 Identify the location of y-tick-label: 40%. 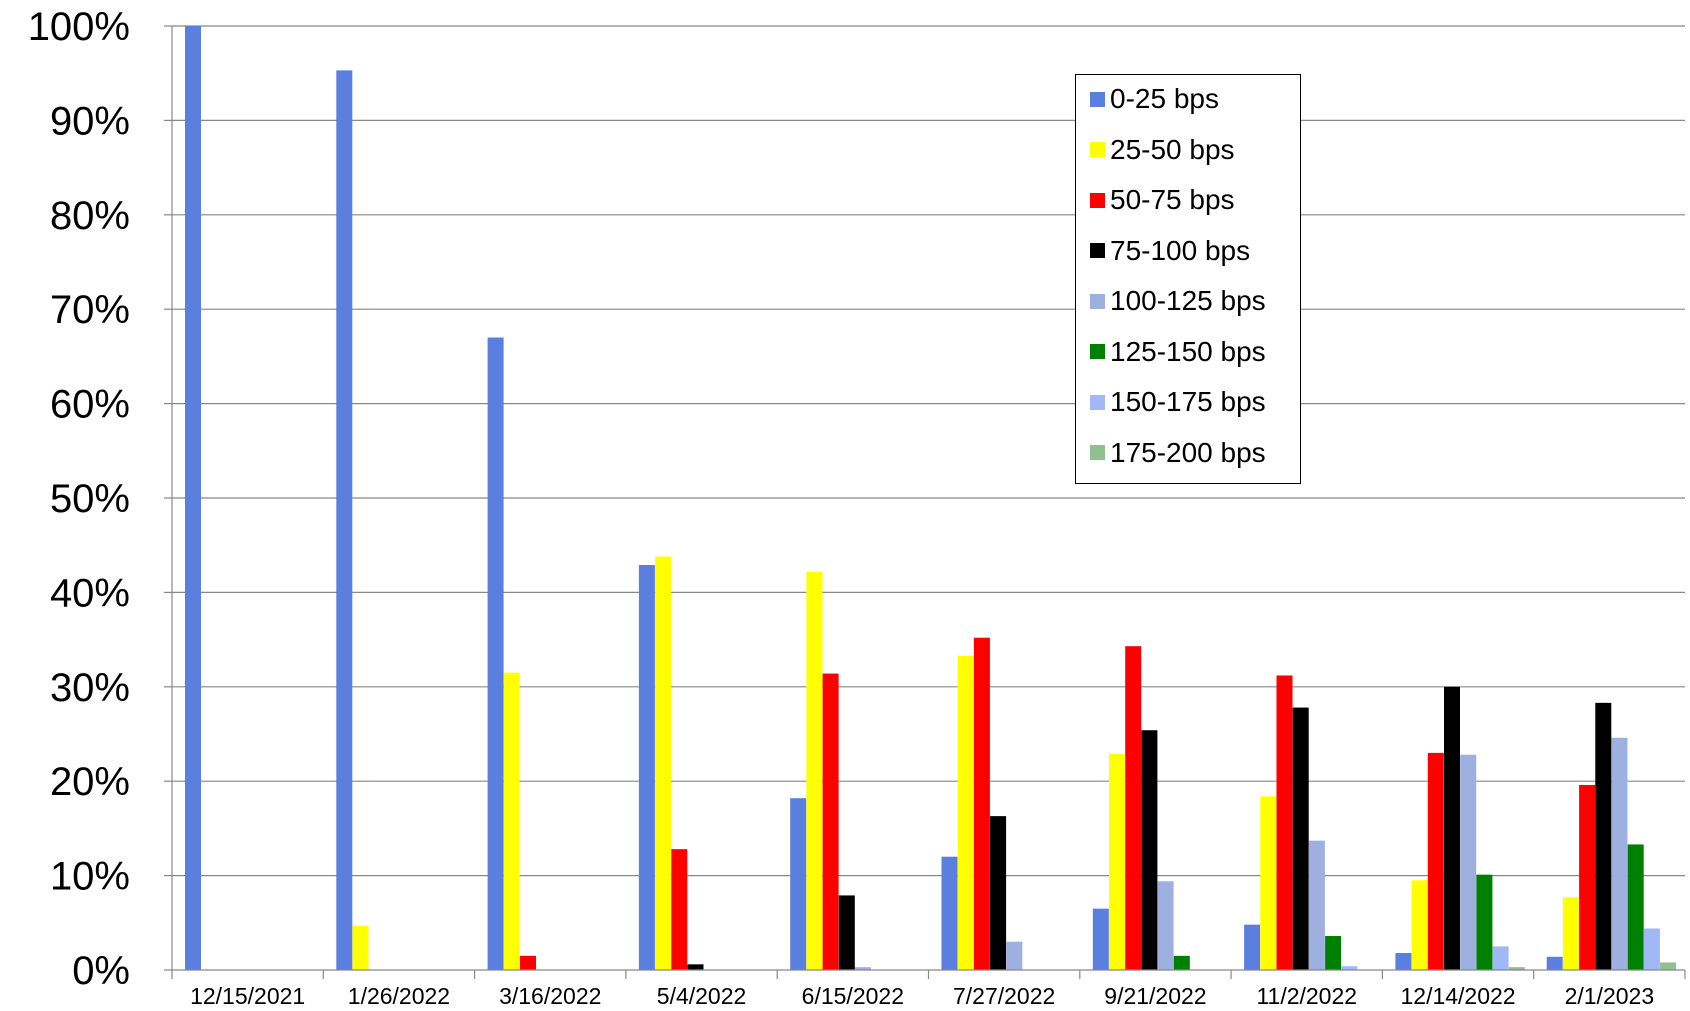
(90, 593).